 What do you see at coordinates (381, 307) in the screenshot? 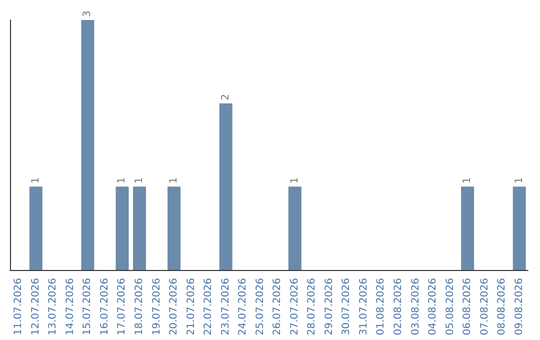
I see `x-tick-label: 01.08.2026` at bounding box center [381, 307].